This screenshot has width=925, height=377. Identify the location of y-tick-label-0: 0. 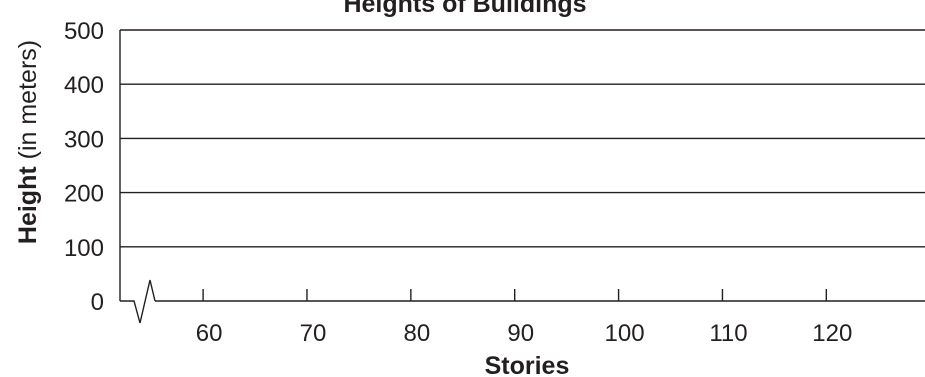
(97, 302).